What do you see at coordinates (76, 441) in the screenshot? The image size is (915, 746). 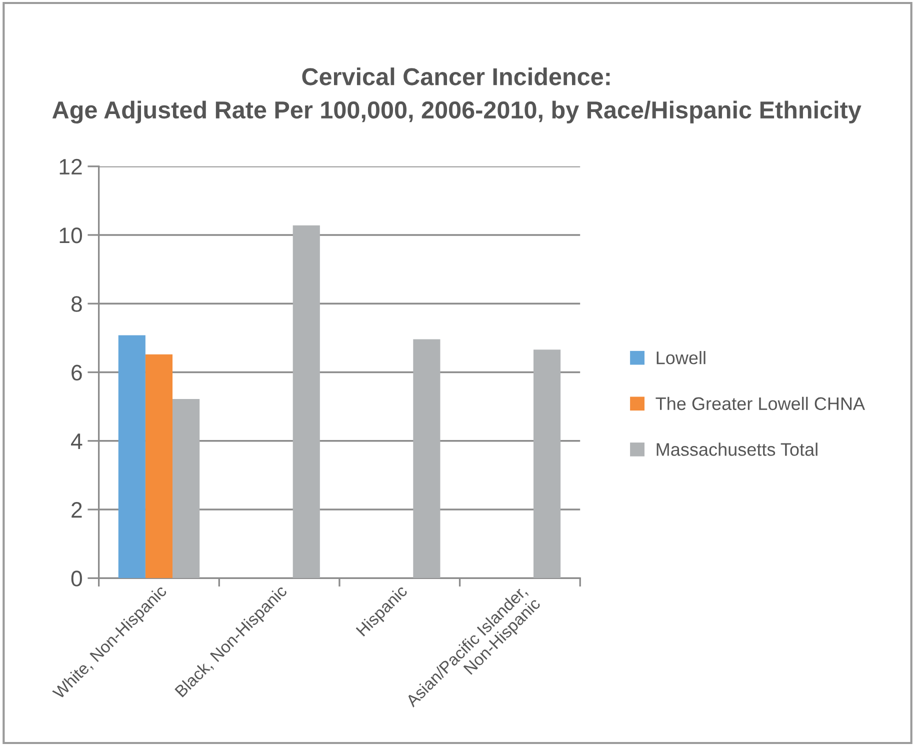 I see `y-tick-label: 4` at bounding box center [76, 441].